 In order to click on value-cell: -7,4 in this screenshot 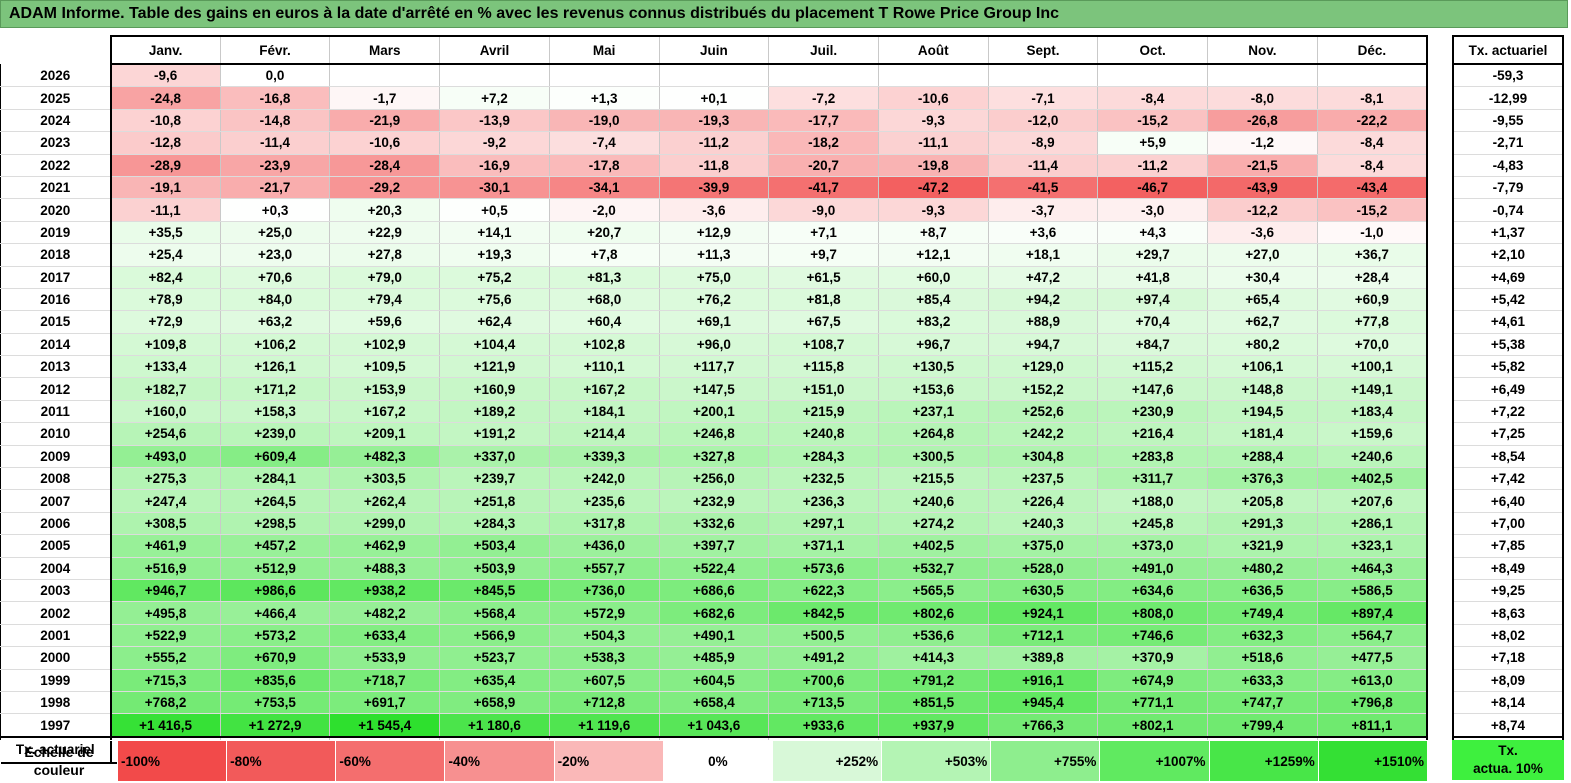, I will do `click(604, 143)`.